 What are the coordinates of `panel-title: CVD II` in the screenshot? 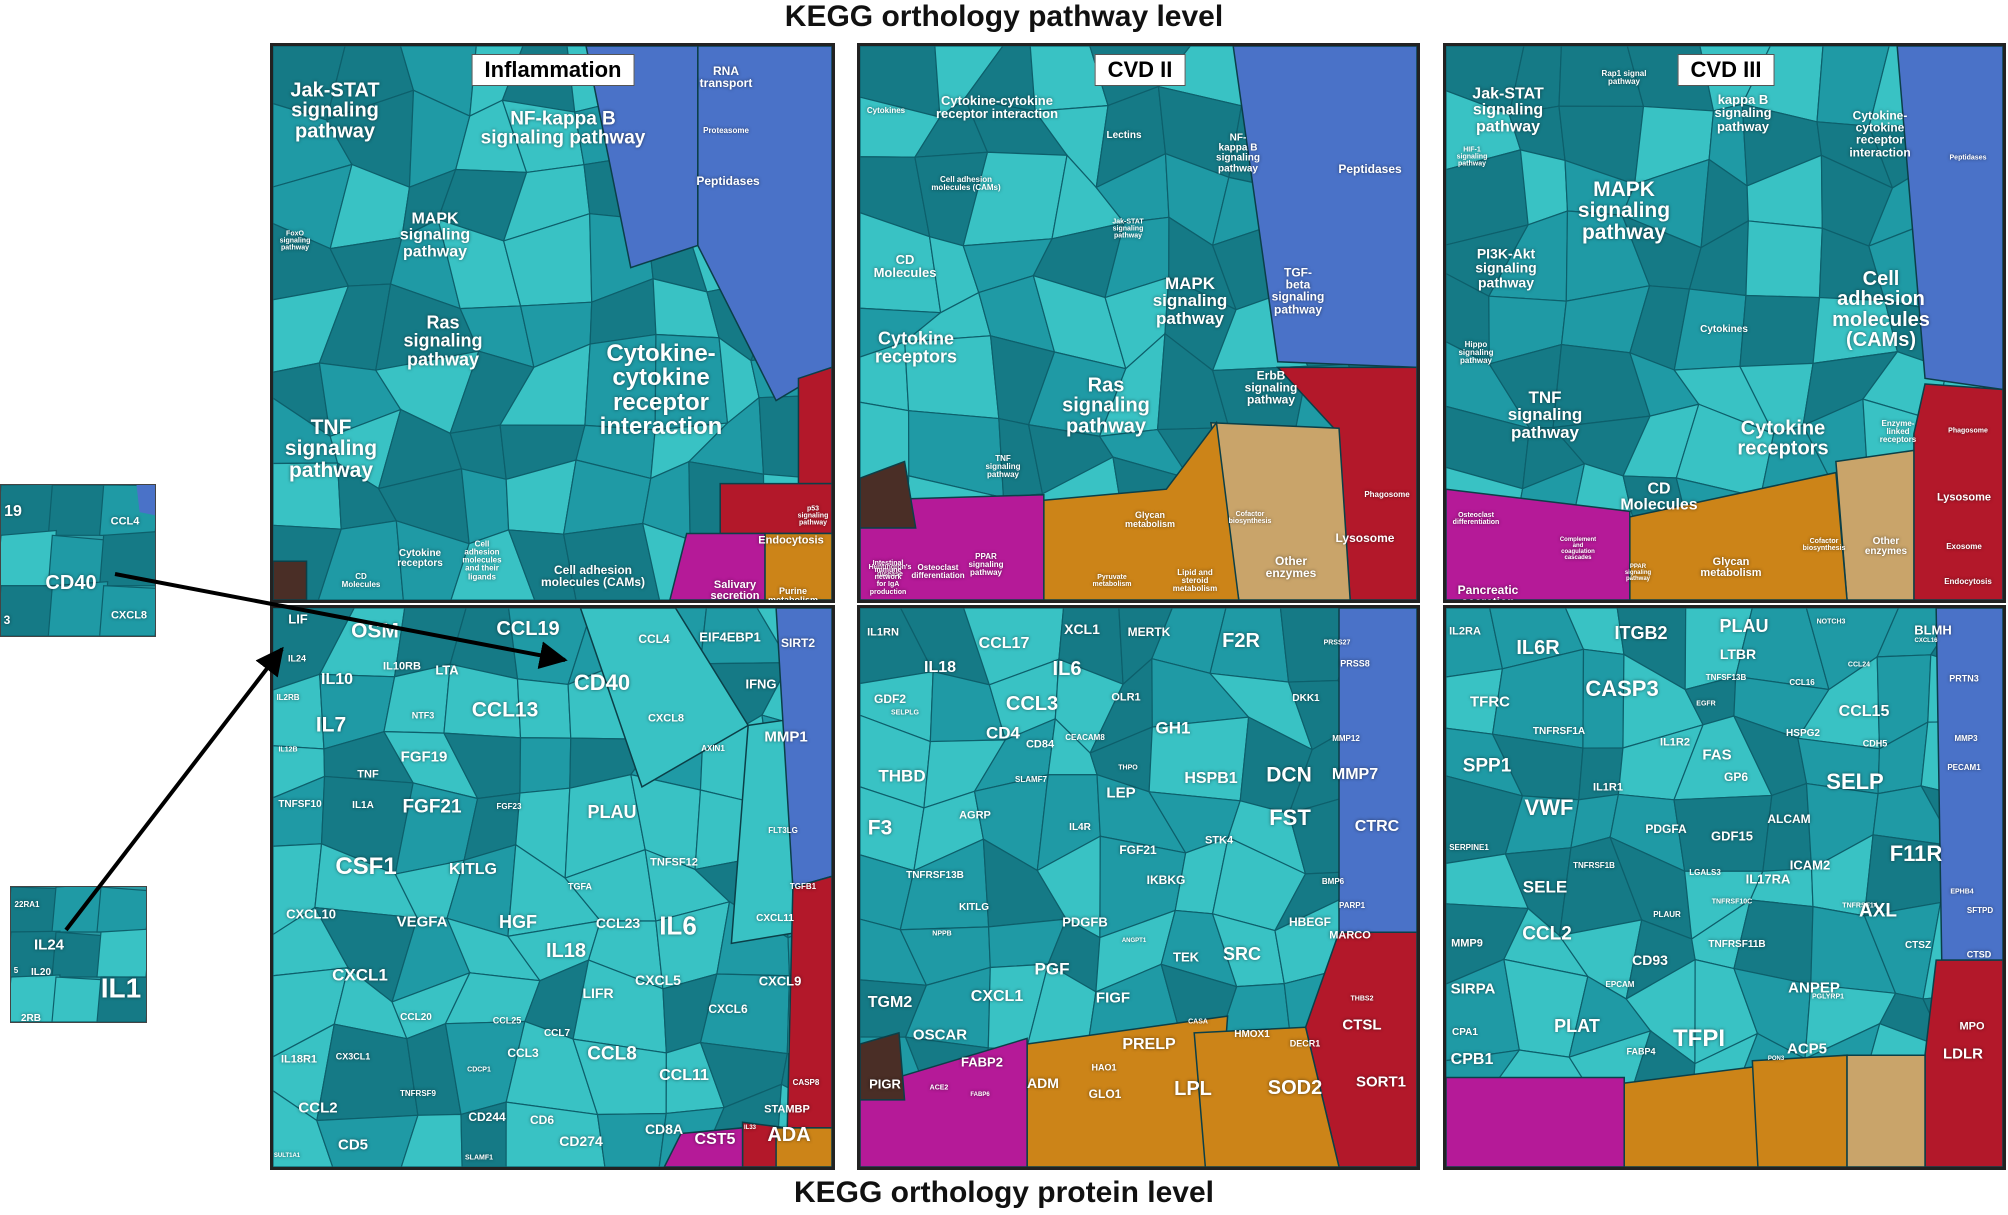 It's located at (1140, 70).